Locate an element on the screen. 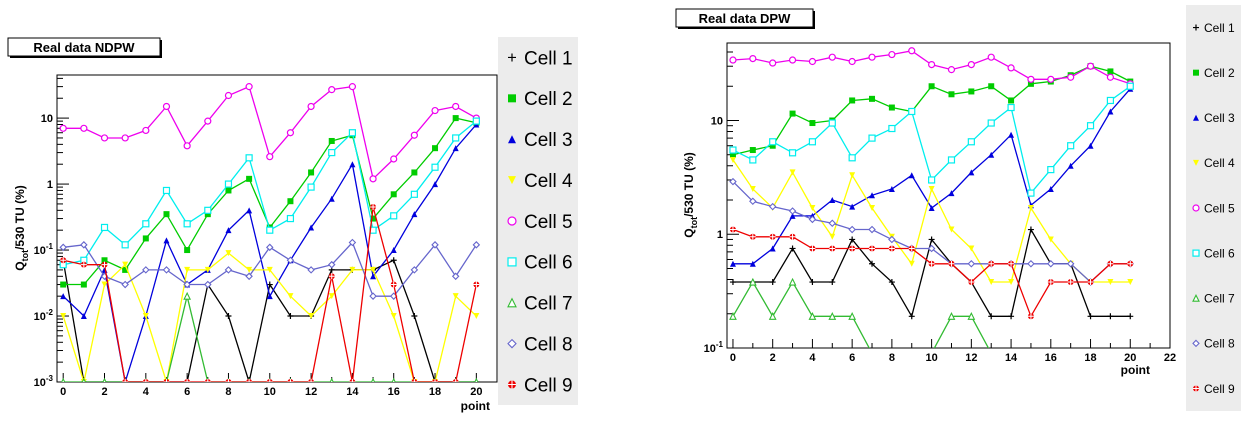  y-label-rest: /530 TU (%) is located at coordinates (20, 217).